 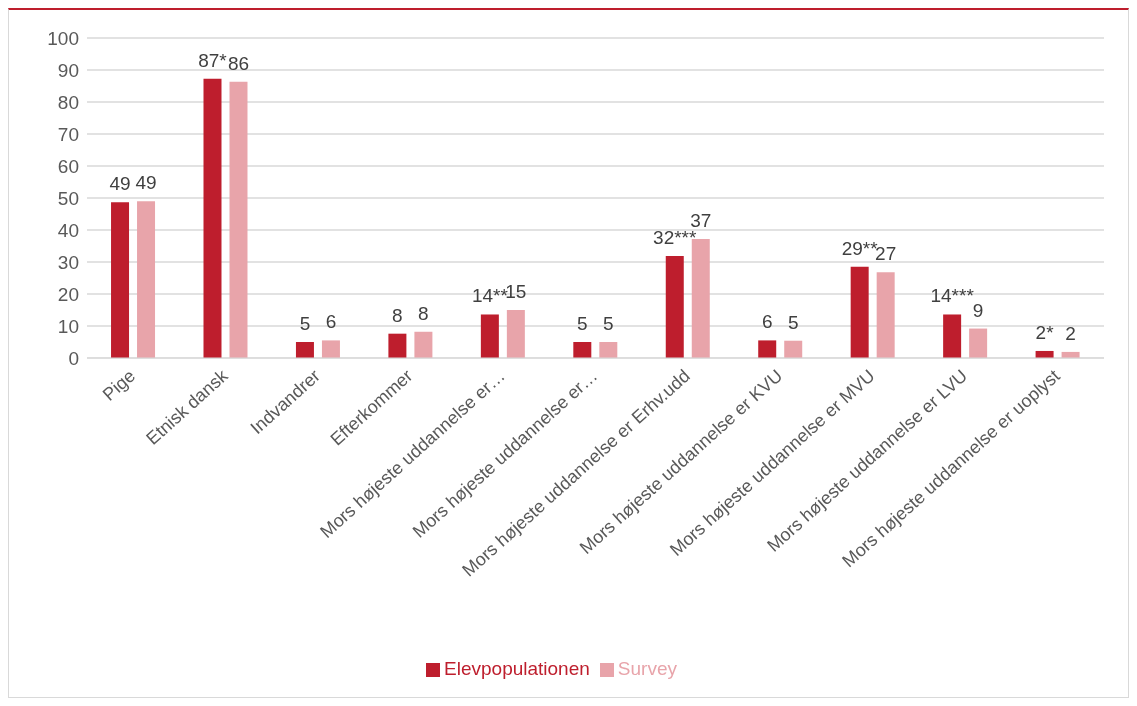 What do you see at coordinates (517, 668) in the screenshot?
I see `legend-label: Elevpopulationen` at bounding box center [517, 668].